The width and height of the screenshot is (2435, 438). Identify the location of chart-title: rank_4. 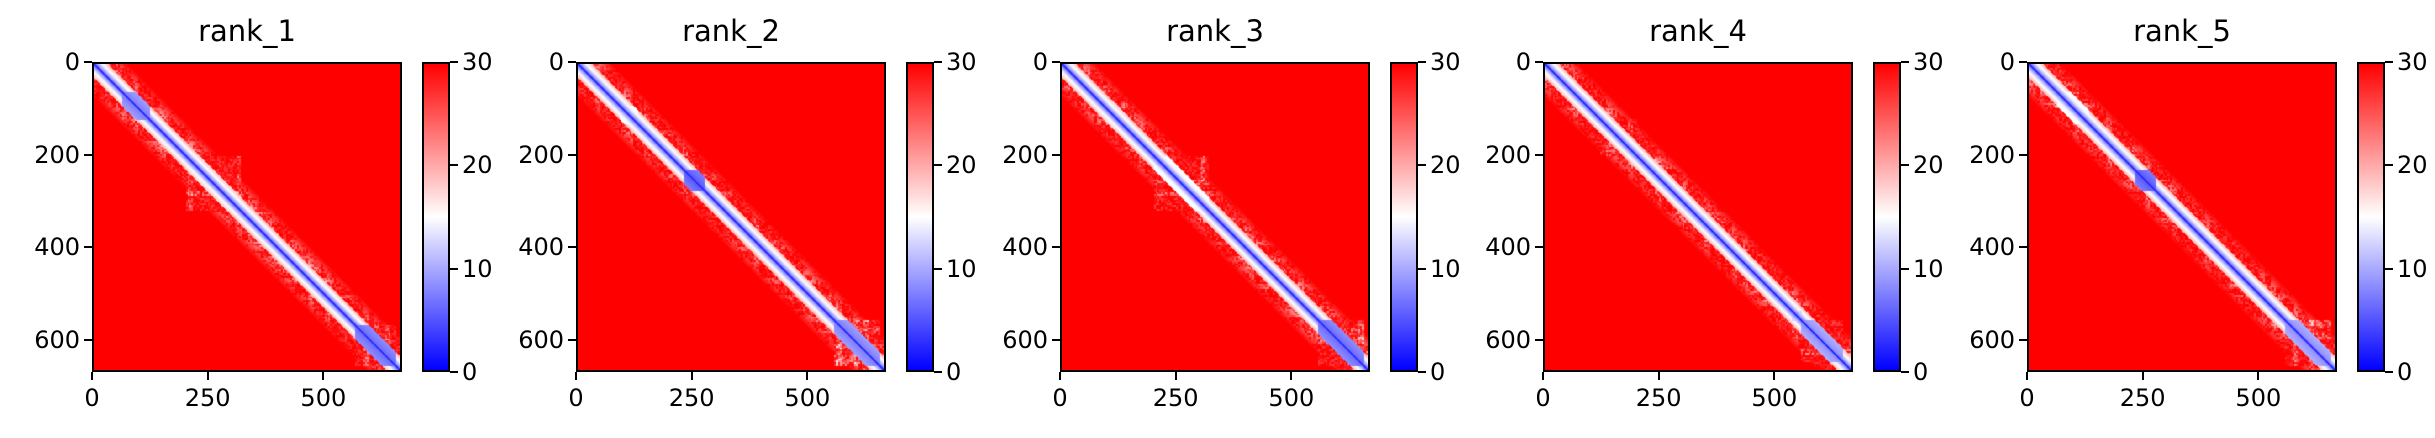
(1698, 31).